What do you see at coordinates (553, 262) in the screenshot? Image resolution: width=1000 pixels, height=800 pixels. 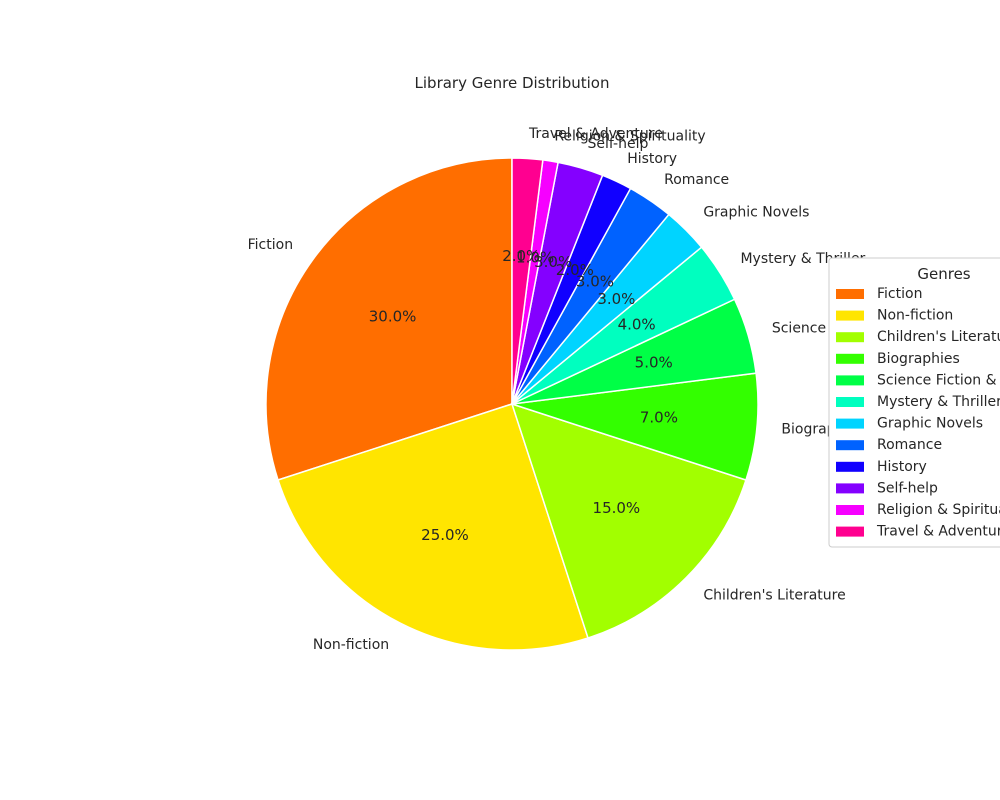 I see `slice-percentage-self-help: 3.0%` at bounding box center [553, 262].